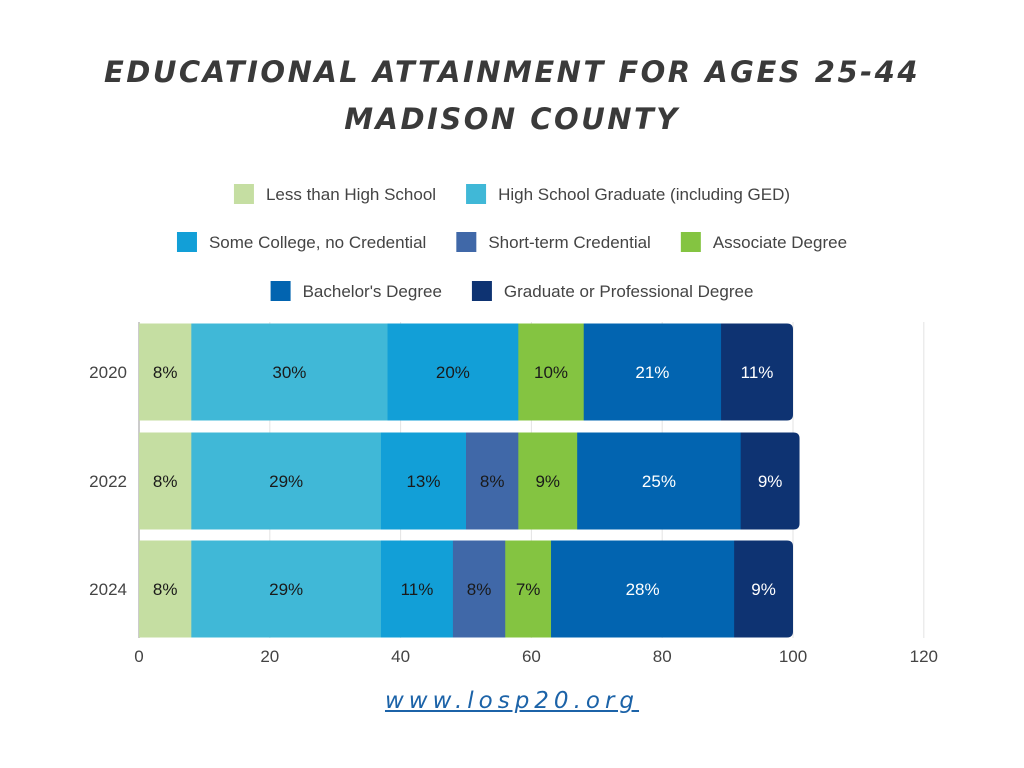 The image size is (1024, 768). What do you see at coordinates (351, 194) in the screenshot?
I see `legend-label: Less than High School` at bounding box center [351, 194].